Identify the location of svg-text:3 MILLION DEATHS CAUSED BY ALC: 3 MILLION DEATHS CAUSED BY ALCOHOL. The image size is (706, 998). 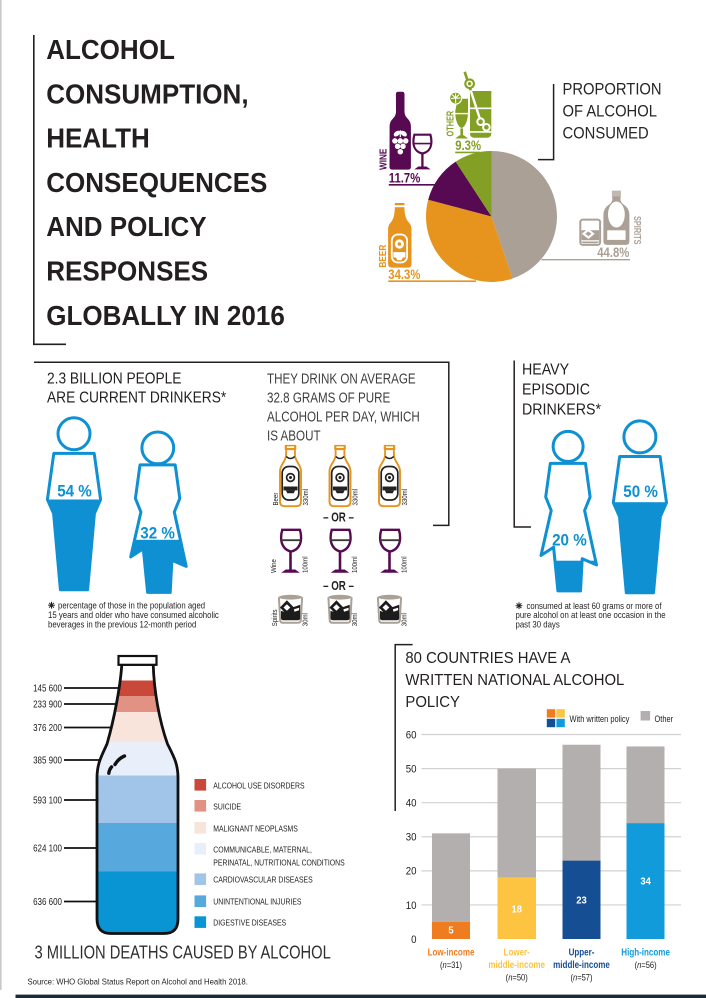
(183, 952).